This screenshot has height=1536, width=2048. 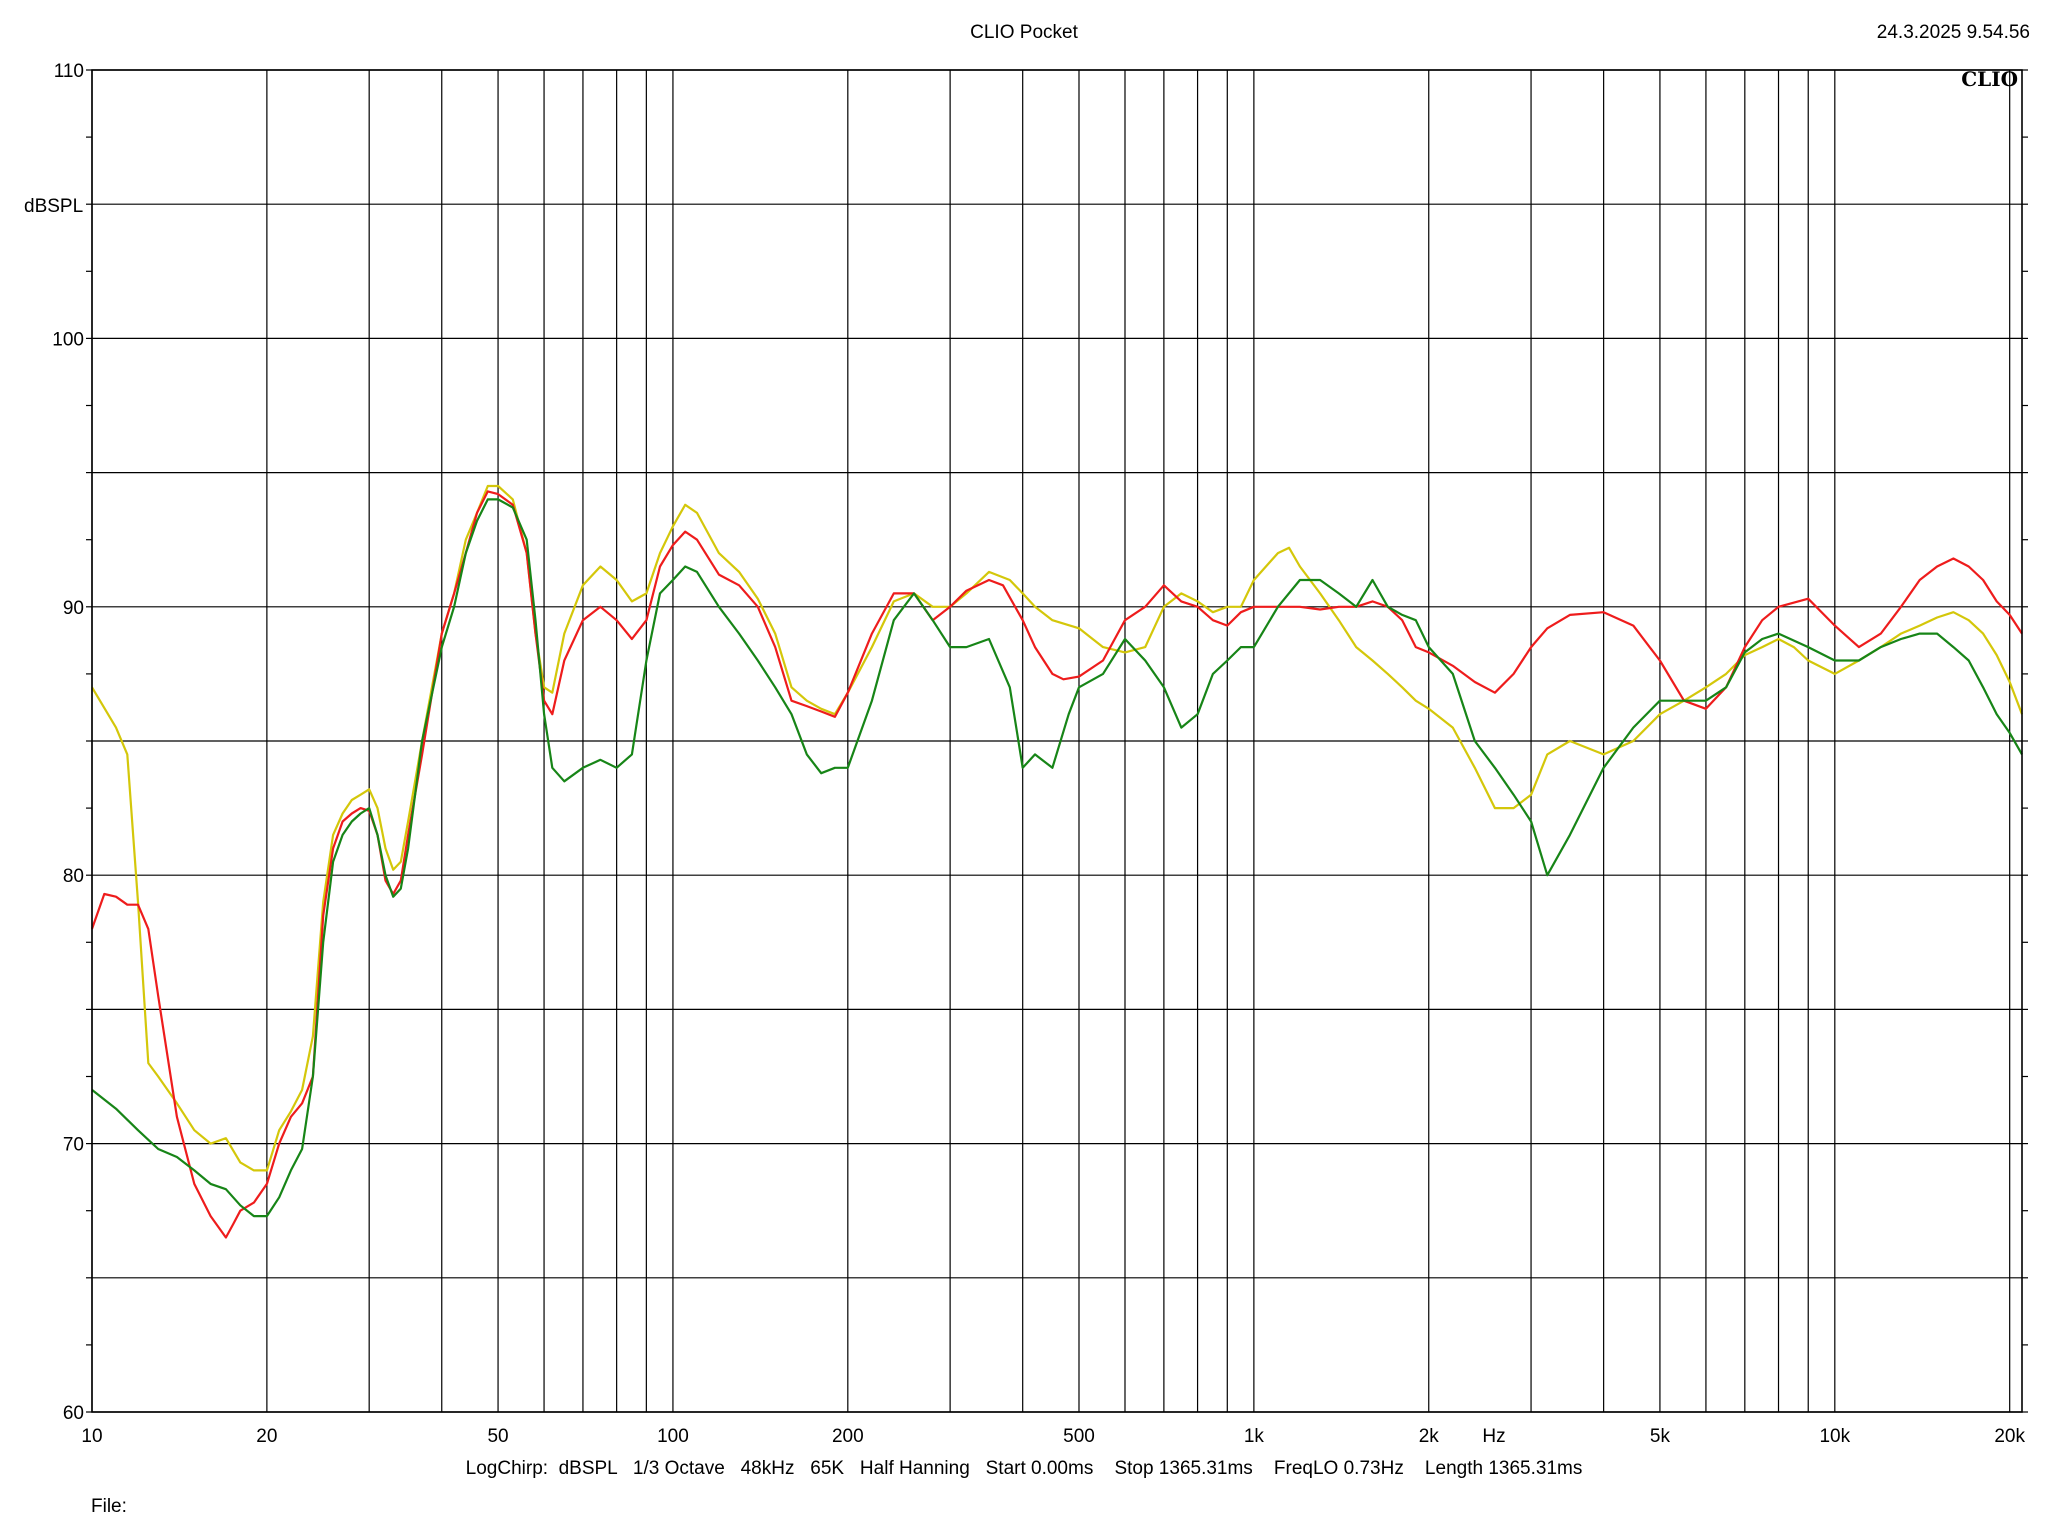 I want to click on x-tick-label: 1k, so click(x=1254, y=1436).